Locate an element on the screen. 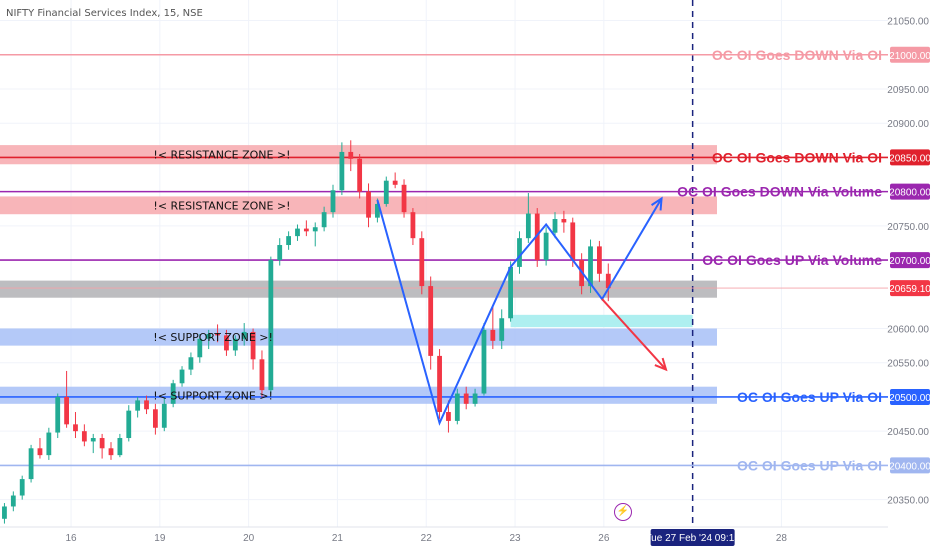  time-tick-label: 19 is located at coordinates (160, 538).